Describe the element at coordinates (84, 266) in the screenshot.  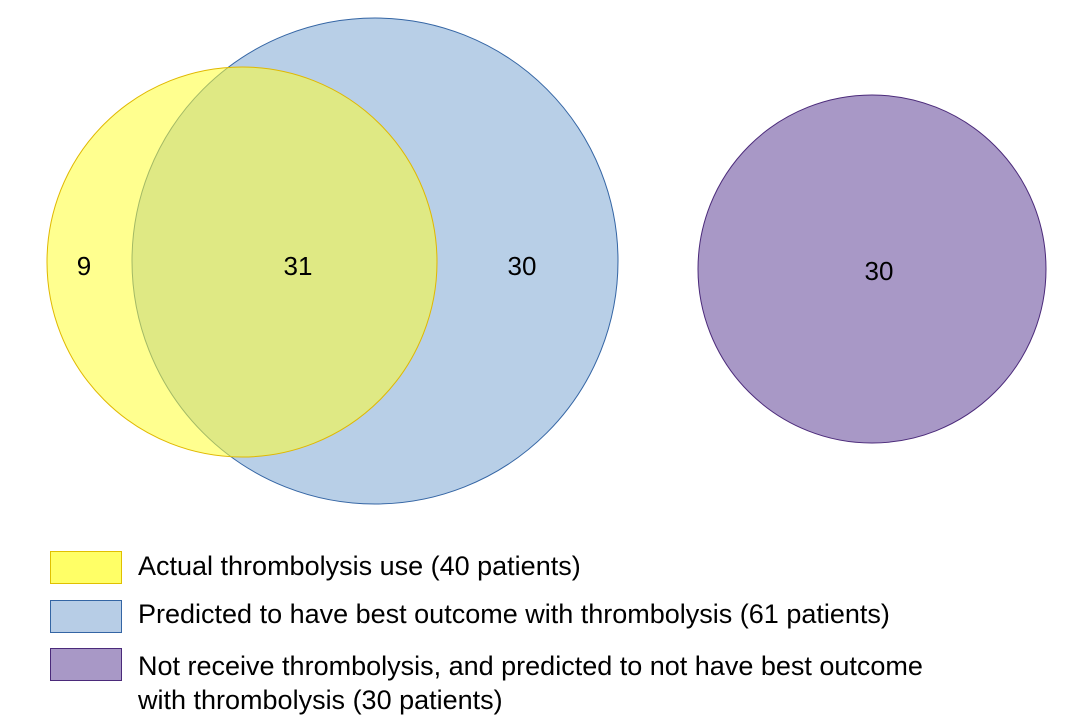
I see `count-actual-only: 9` at that location.